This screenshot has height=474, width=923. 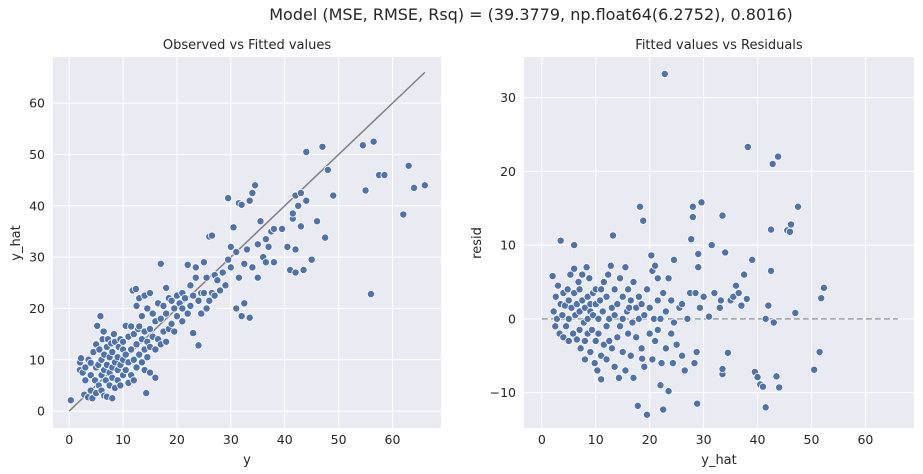 What do you see at coordinates (393, 439) in the screenshot?
I see `observed-vs-fitted-x-tick-label: 60` at bounding box center [393, 439].